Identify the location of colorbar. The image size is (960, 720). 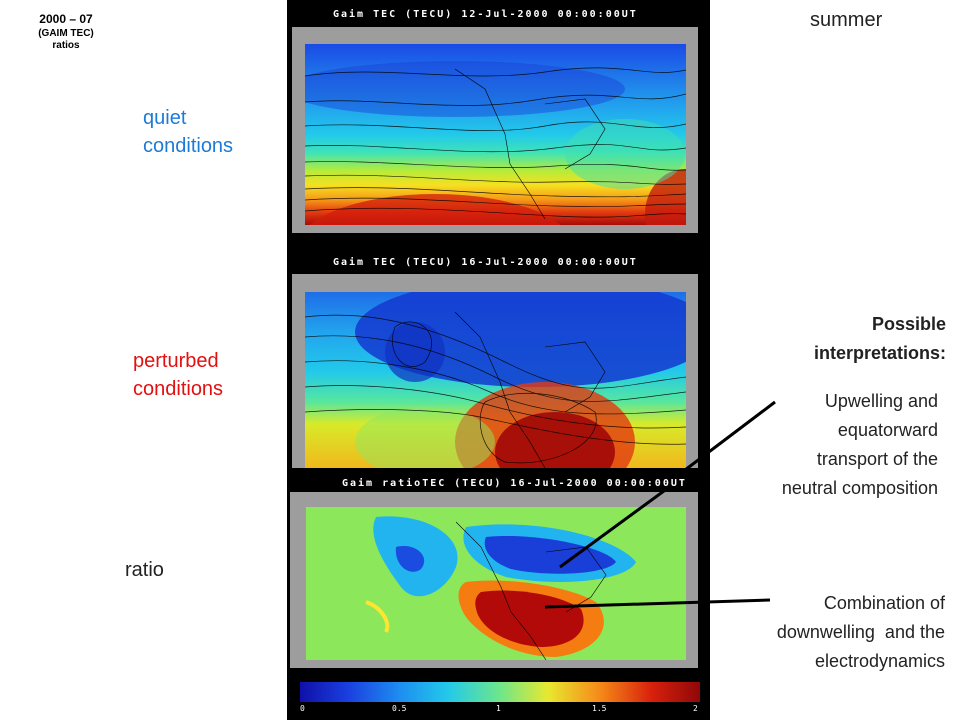
(500, 692).